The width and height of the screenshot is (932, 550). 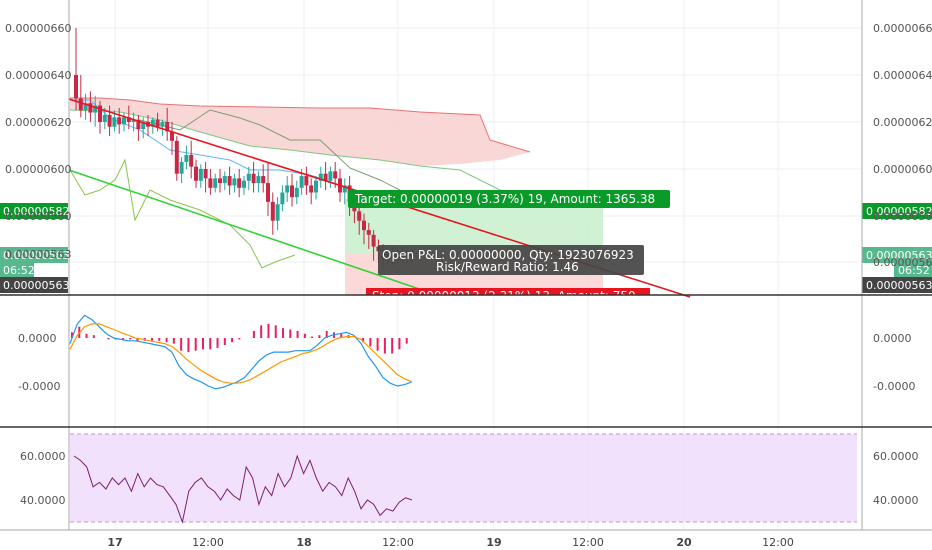 I want to click on price-tick-right: 0.00000640, so click(x=902, y=75).